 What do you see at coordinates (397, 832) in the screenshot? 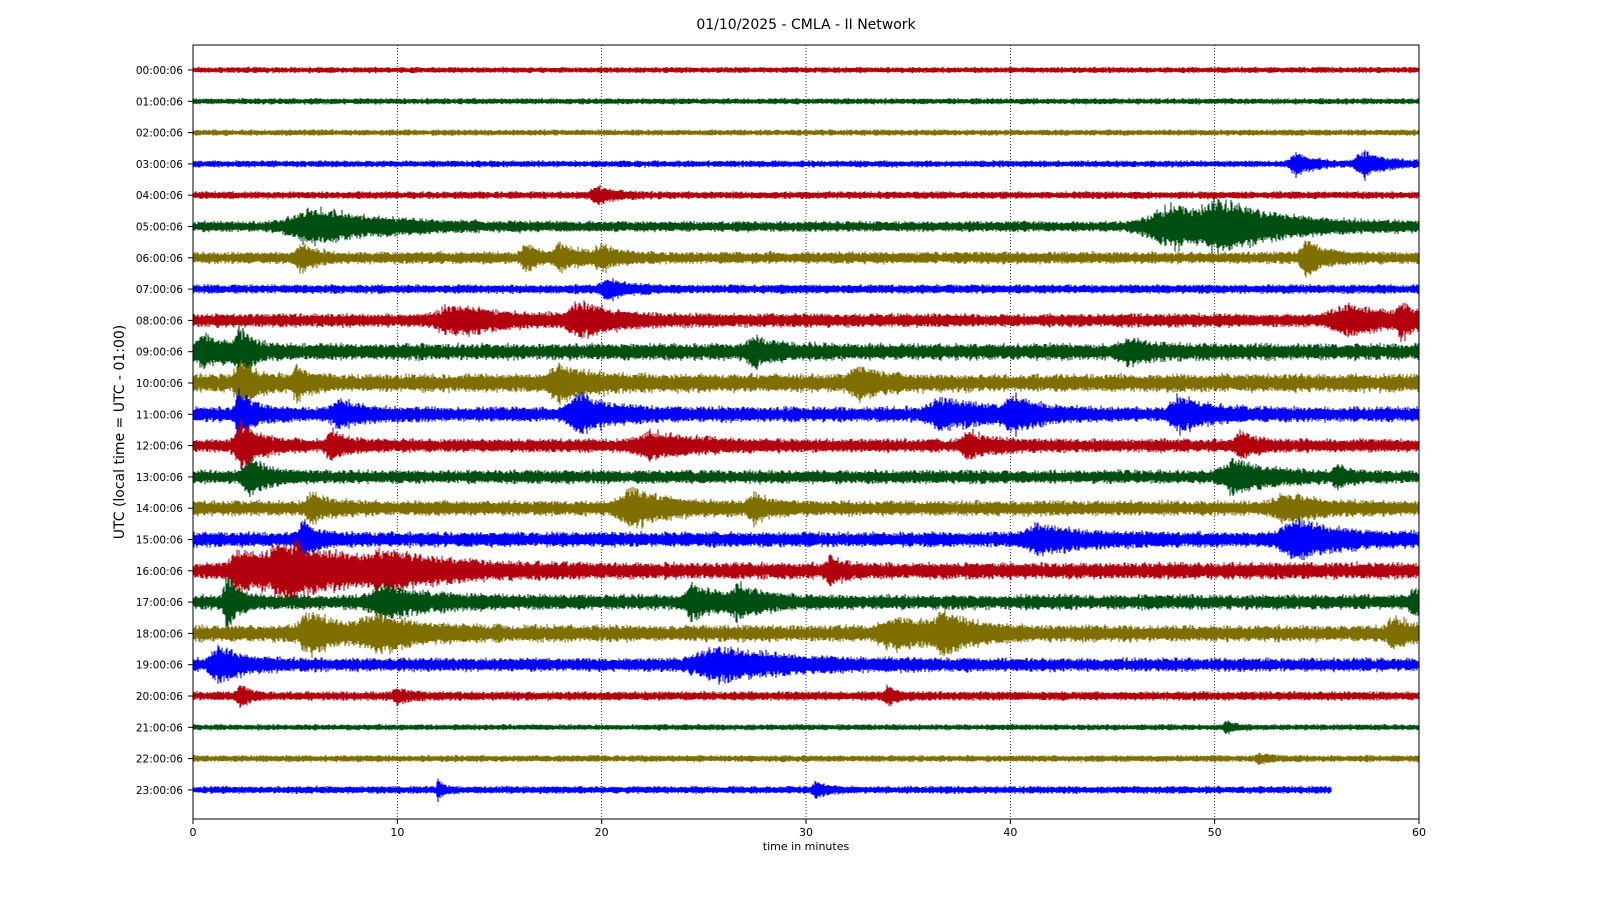
I see `x-tick-label: 10` at bounding box center [397, 832].